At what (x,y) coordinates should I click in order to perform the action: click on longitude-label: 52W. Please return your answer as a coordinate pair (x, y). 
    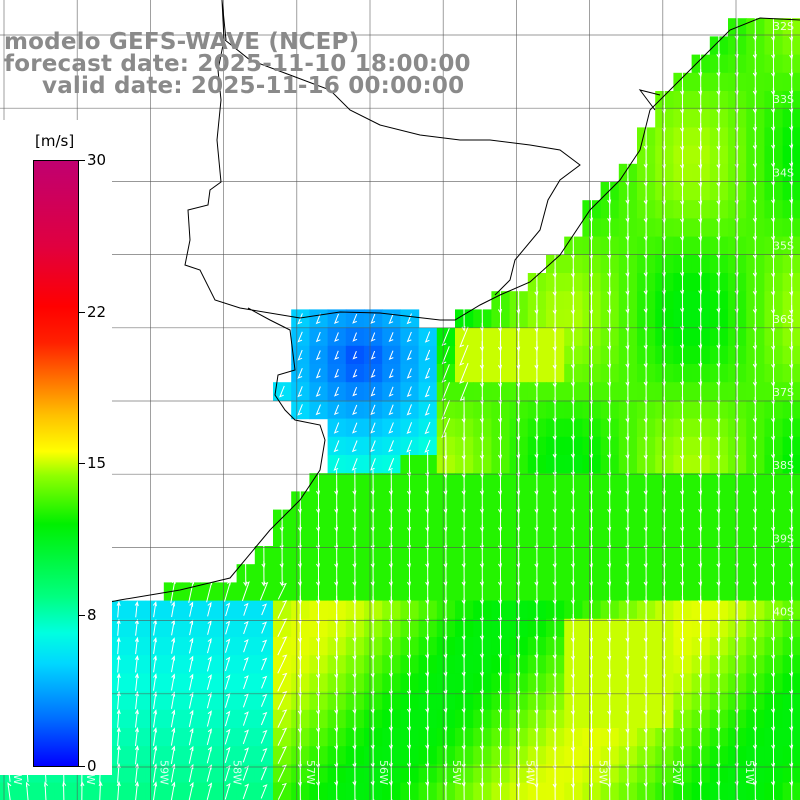
    Looking at the image, I should click on (676, 772).